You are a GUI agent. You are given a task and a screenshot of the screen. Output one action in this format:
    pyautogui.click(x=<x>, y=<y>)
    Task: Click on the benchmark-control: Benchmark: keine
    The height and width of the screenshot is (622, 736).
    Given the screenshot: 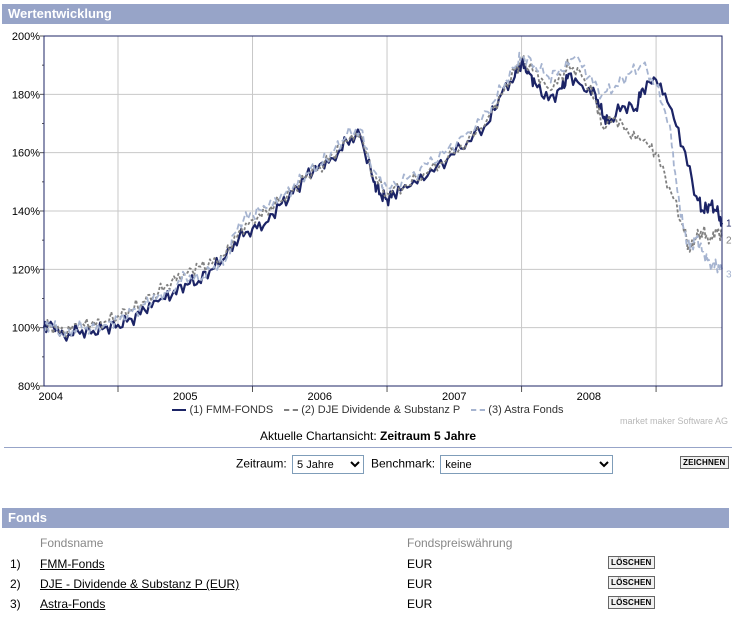 What is the action you would take?
    pyautogui.click(x=492, y=464)
    